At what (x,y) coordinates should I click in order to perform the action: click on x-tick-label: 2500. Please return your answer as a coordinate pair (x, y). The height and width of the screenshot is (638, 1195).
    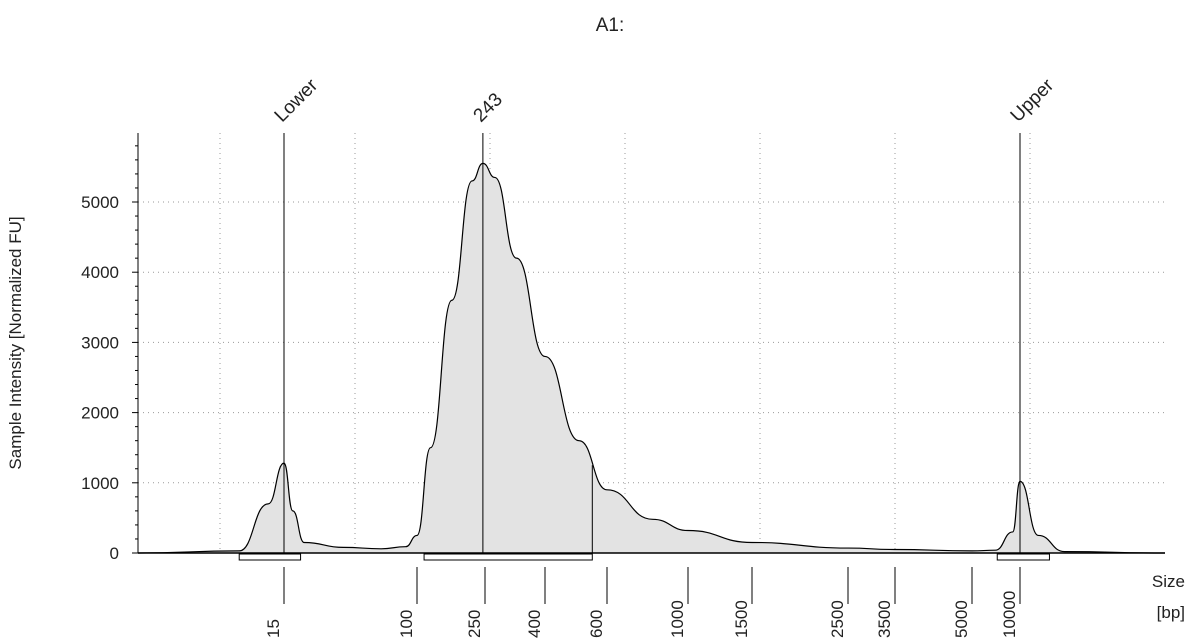
    Looking at the image, I should click on (837, 619).